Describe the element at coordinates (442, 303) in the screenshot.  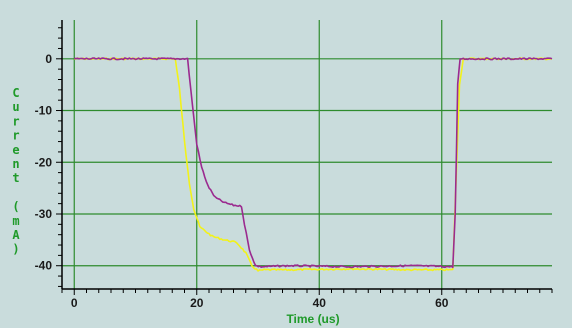
I see `x-tick-label: 60` at that location.